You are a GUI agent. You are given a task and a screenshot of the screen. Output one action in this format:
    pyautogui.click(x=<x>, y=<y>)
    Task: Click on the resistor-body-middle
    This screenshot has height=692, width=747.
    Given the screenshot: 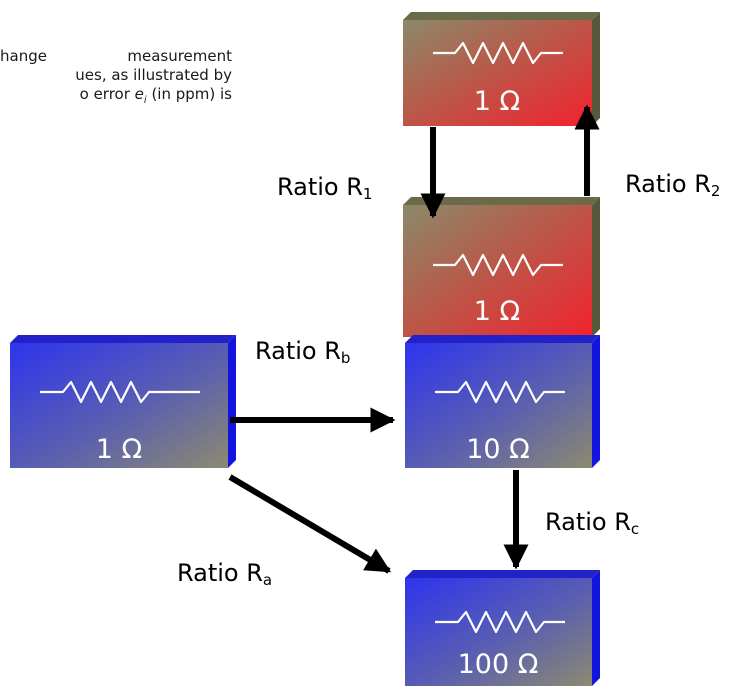 What is the action you would take?
    pyautogui.click(x=497, y=271)
    